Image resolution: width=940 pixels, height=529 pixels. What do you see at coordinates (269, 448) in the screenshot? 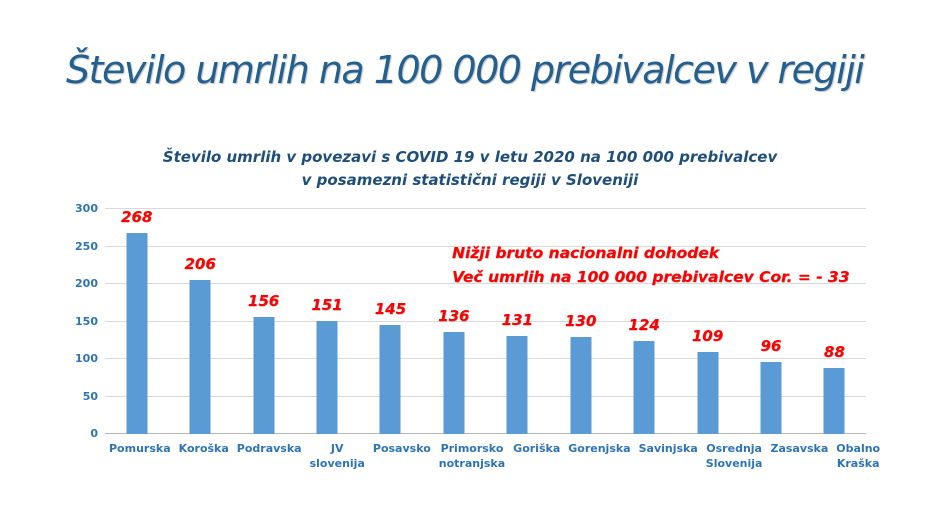
I see `x-category-label: Podravska` at bounding box center [269, 448].